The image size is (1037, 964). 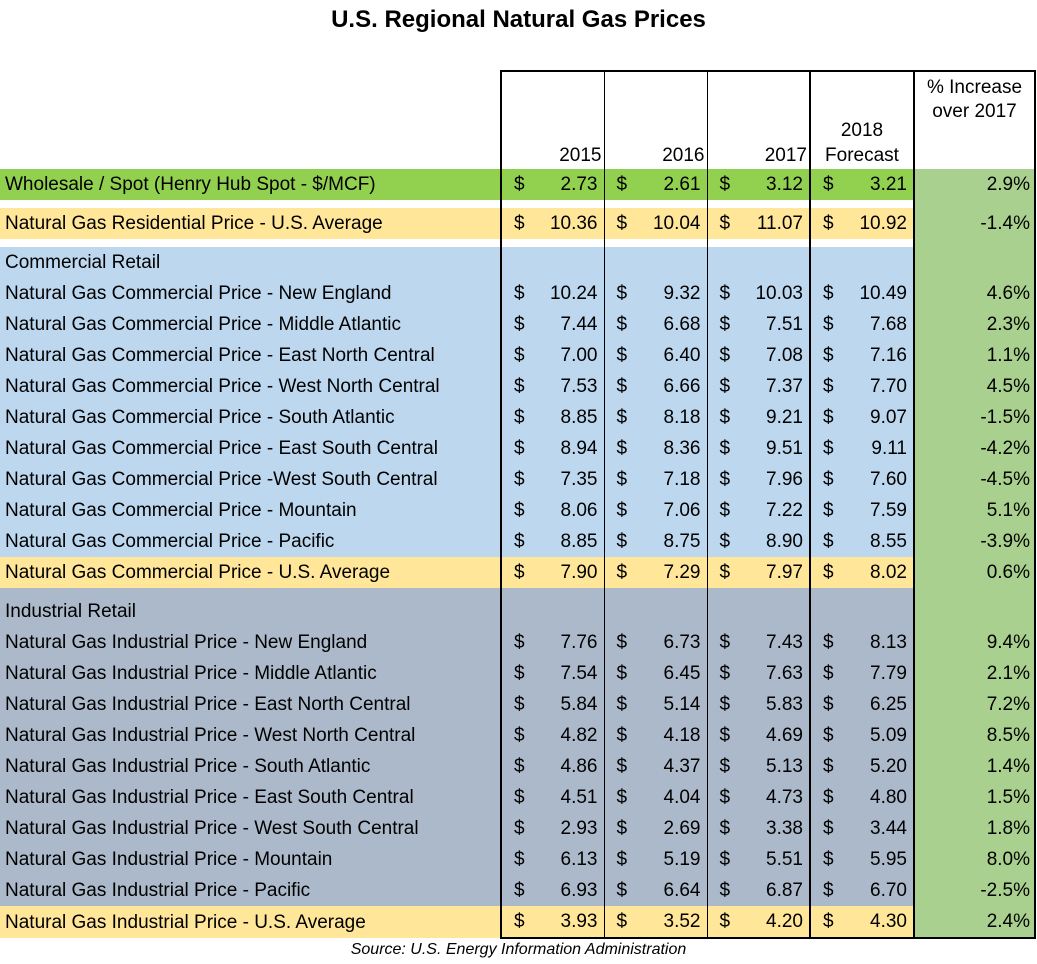 I want to click on value-cell-2017: $7.08, so click(x=758, y=355).